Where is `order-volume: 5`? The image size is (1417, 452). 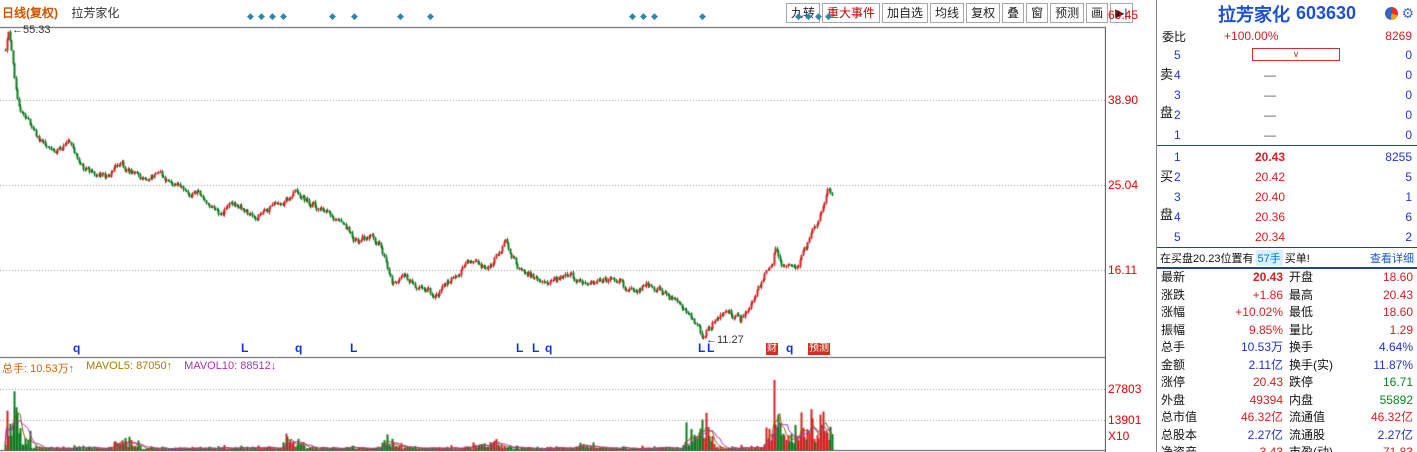
order-volume: 5 is located at coordinates (1408, 177).